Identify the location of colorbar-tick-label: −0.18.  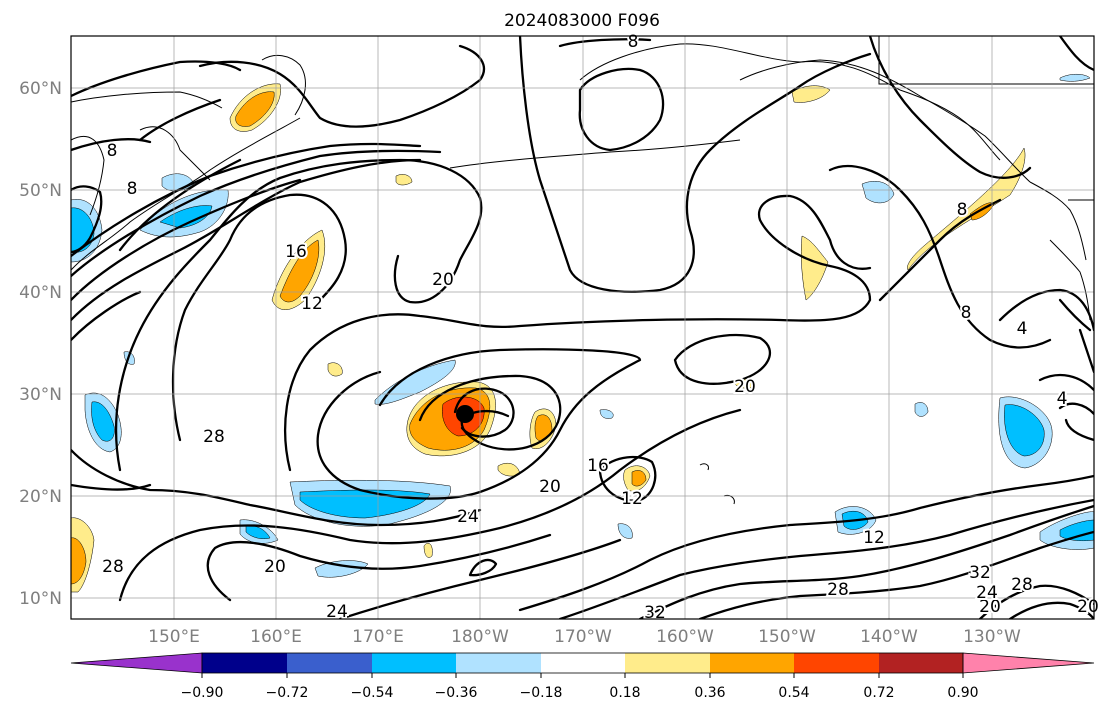
(541, 693).